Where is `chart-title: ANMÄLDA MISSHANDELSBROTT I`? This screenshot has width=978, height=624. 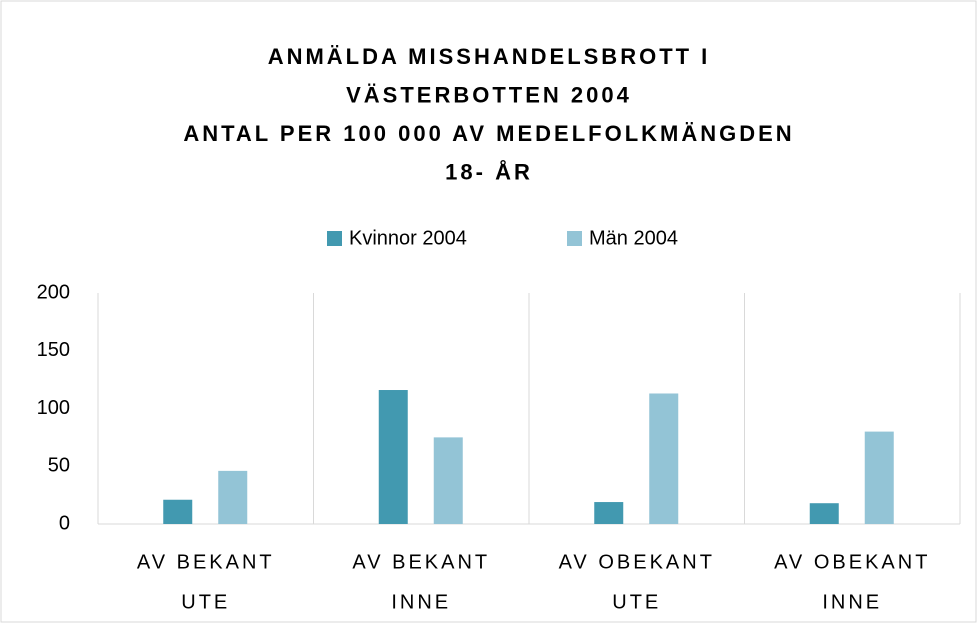 chart-title: ANMÄLDA MISSHANDELSBROTT I is located at coordinates (489, 56).